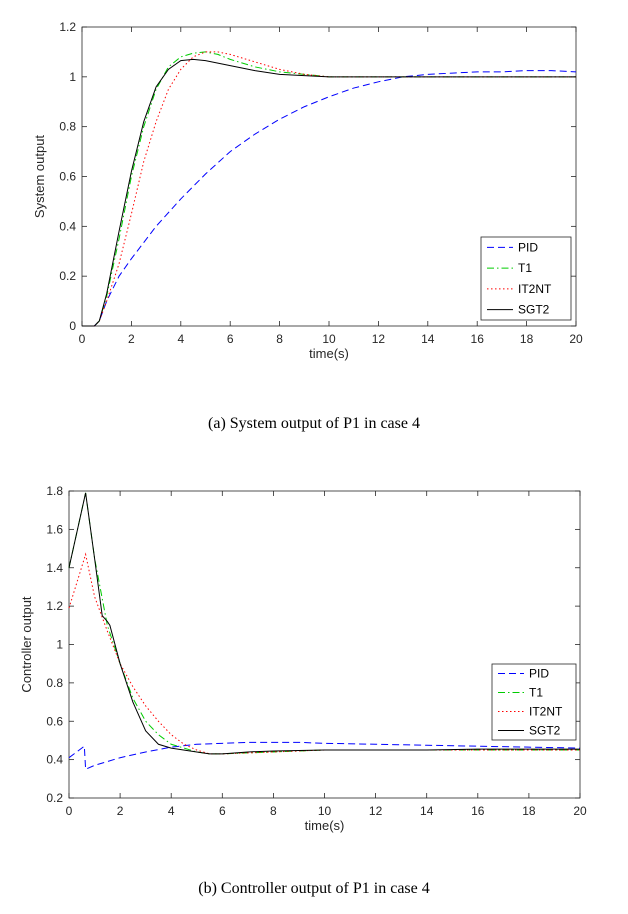  What do you see at coordinates (54, 568) in the screenshot?
I see `y-tick-label: 1.4` at bounding box center [54, 568].